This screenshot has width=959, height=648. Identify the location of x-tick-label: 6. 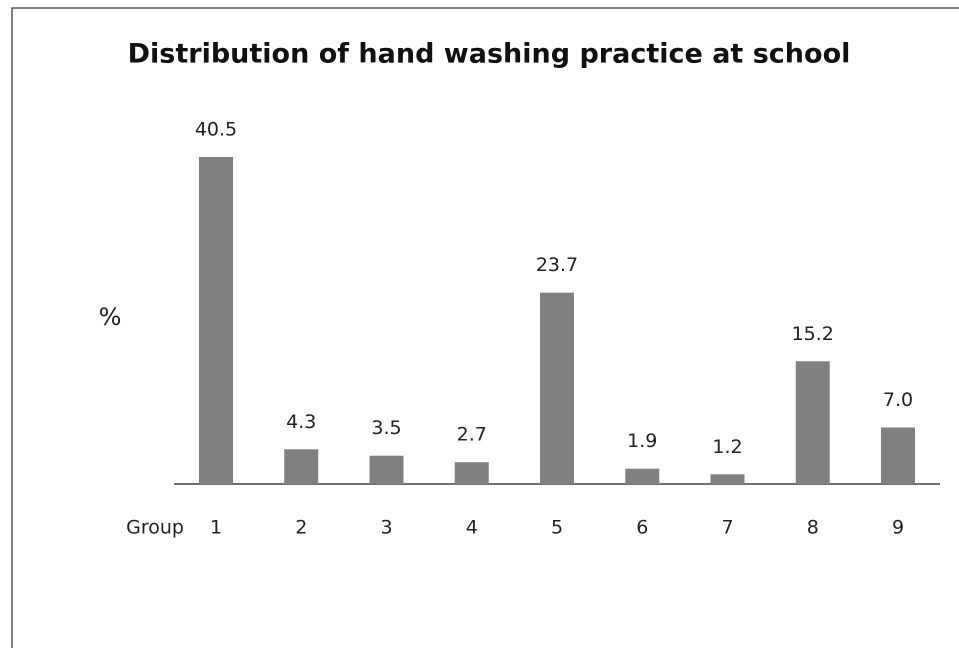
(642, 528).